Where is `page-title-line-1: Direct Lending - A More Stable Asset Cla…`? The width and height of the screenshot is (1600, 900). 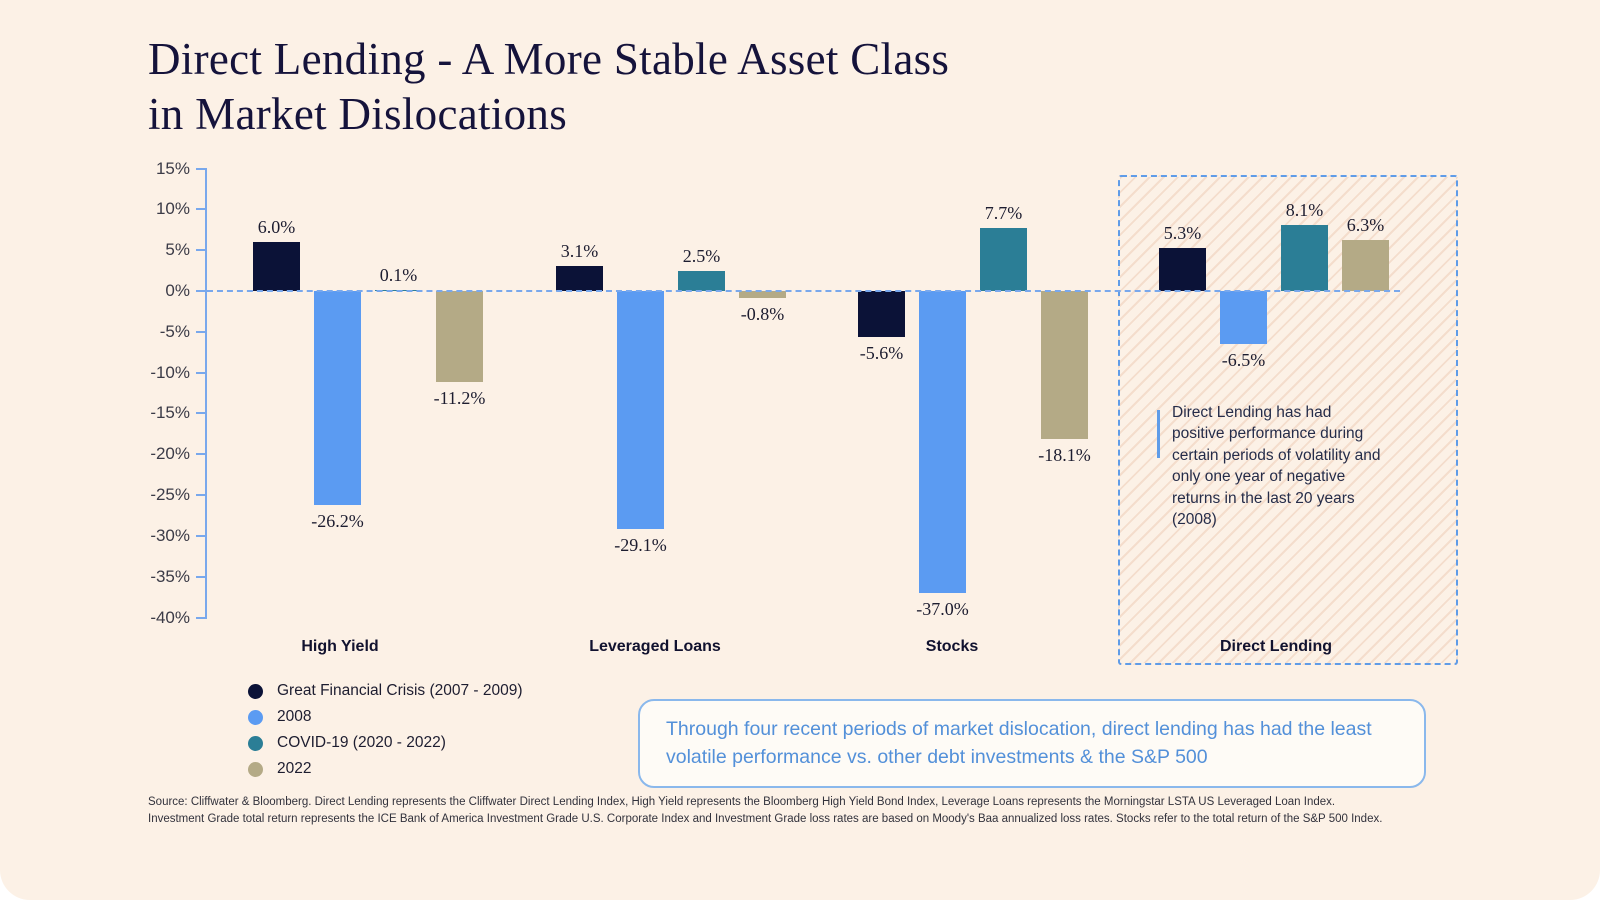
page-title-line-1: Direct Lending - A More Stable Asset Cla… is located at coordinates (549, 59).